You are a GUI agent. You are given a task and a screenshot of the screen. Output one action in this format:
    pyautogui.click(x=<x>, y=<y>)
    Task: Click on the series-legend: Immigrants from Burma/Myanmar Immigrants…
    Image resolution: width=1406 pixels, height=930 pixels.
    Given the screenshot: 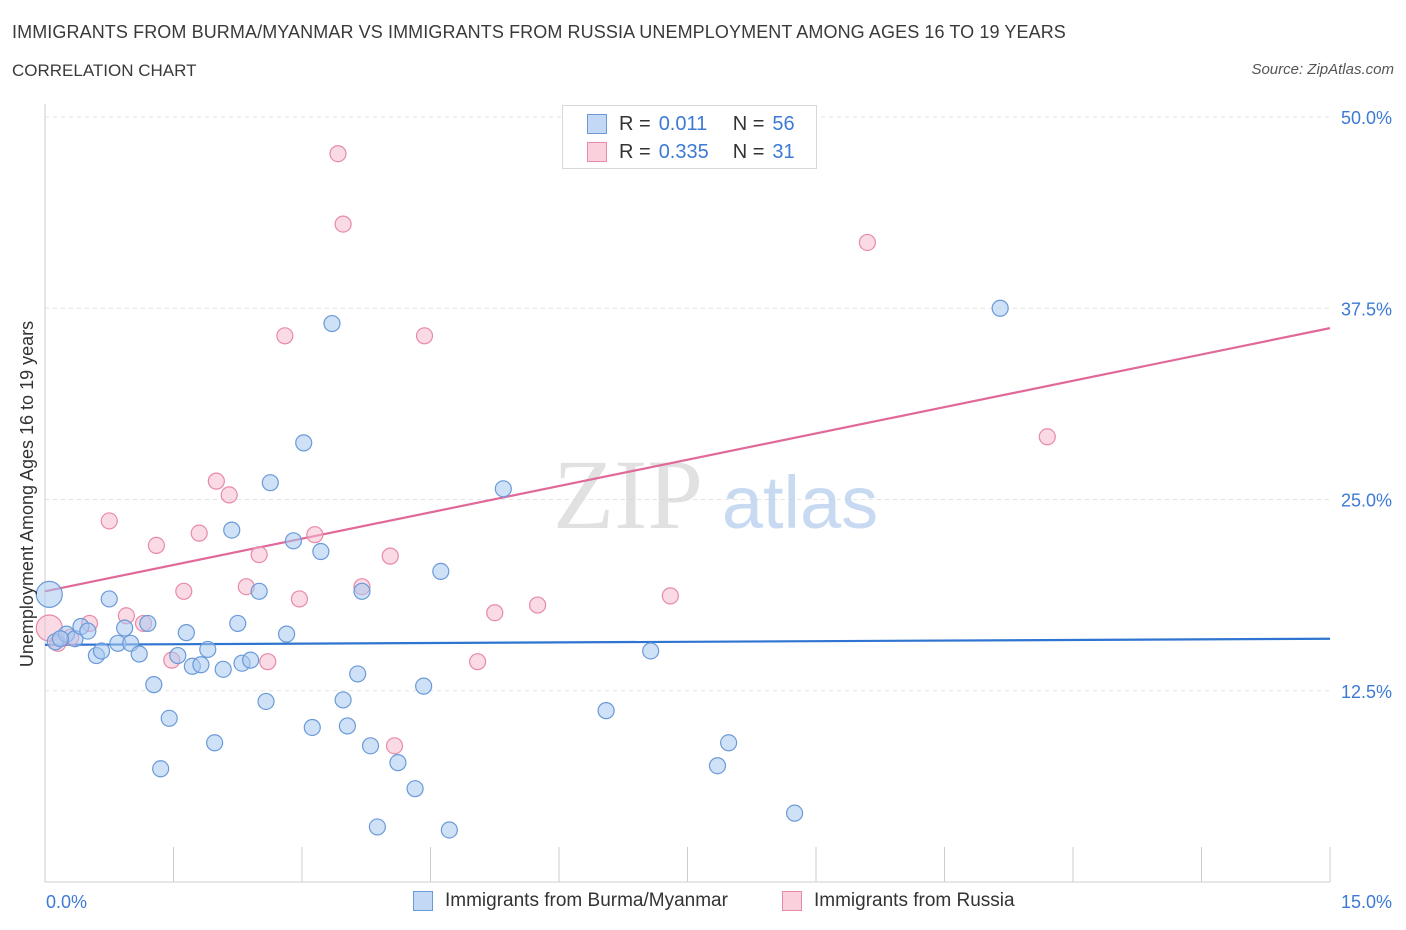 What is the action you would take?
    pyautogui.click(x=703, y=903)
    